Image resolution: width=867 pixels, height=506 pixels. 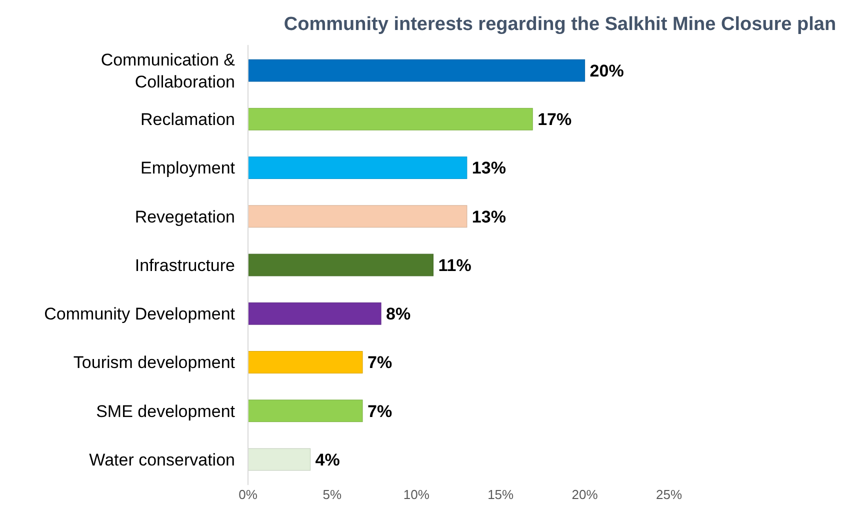 What do you see at coordinates (669, 494) in the screenshot?
I see `x-tick-label: 25%` at bounding box center [669, 494].